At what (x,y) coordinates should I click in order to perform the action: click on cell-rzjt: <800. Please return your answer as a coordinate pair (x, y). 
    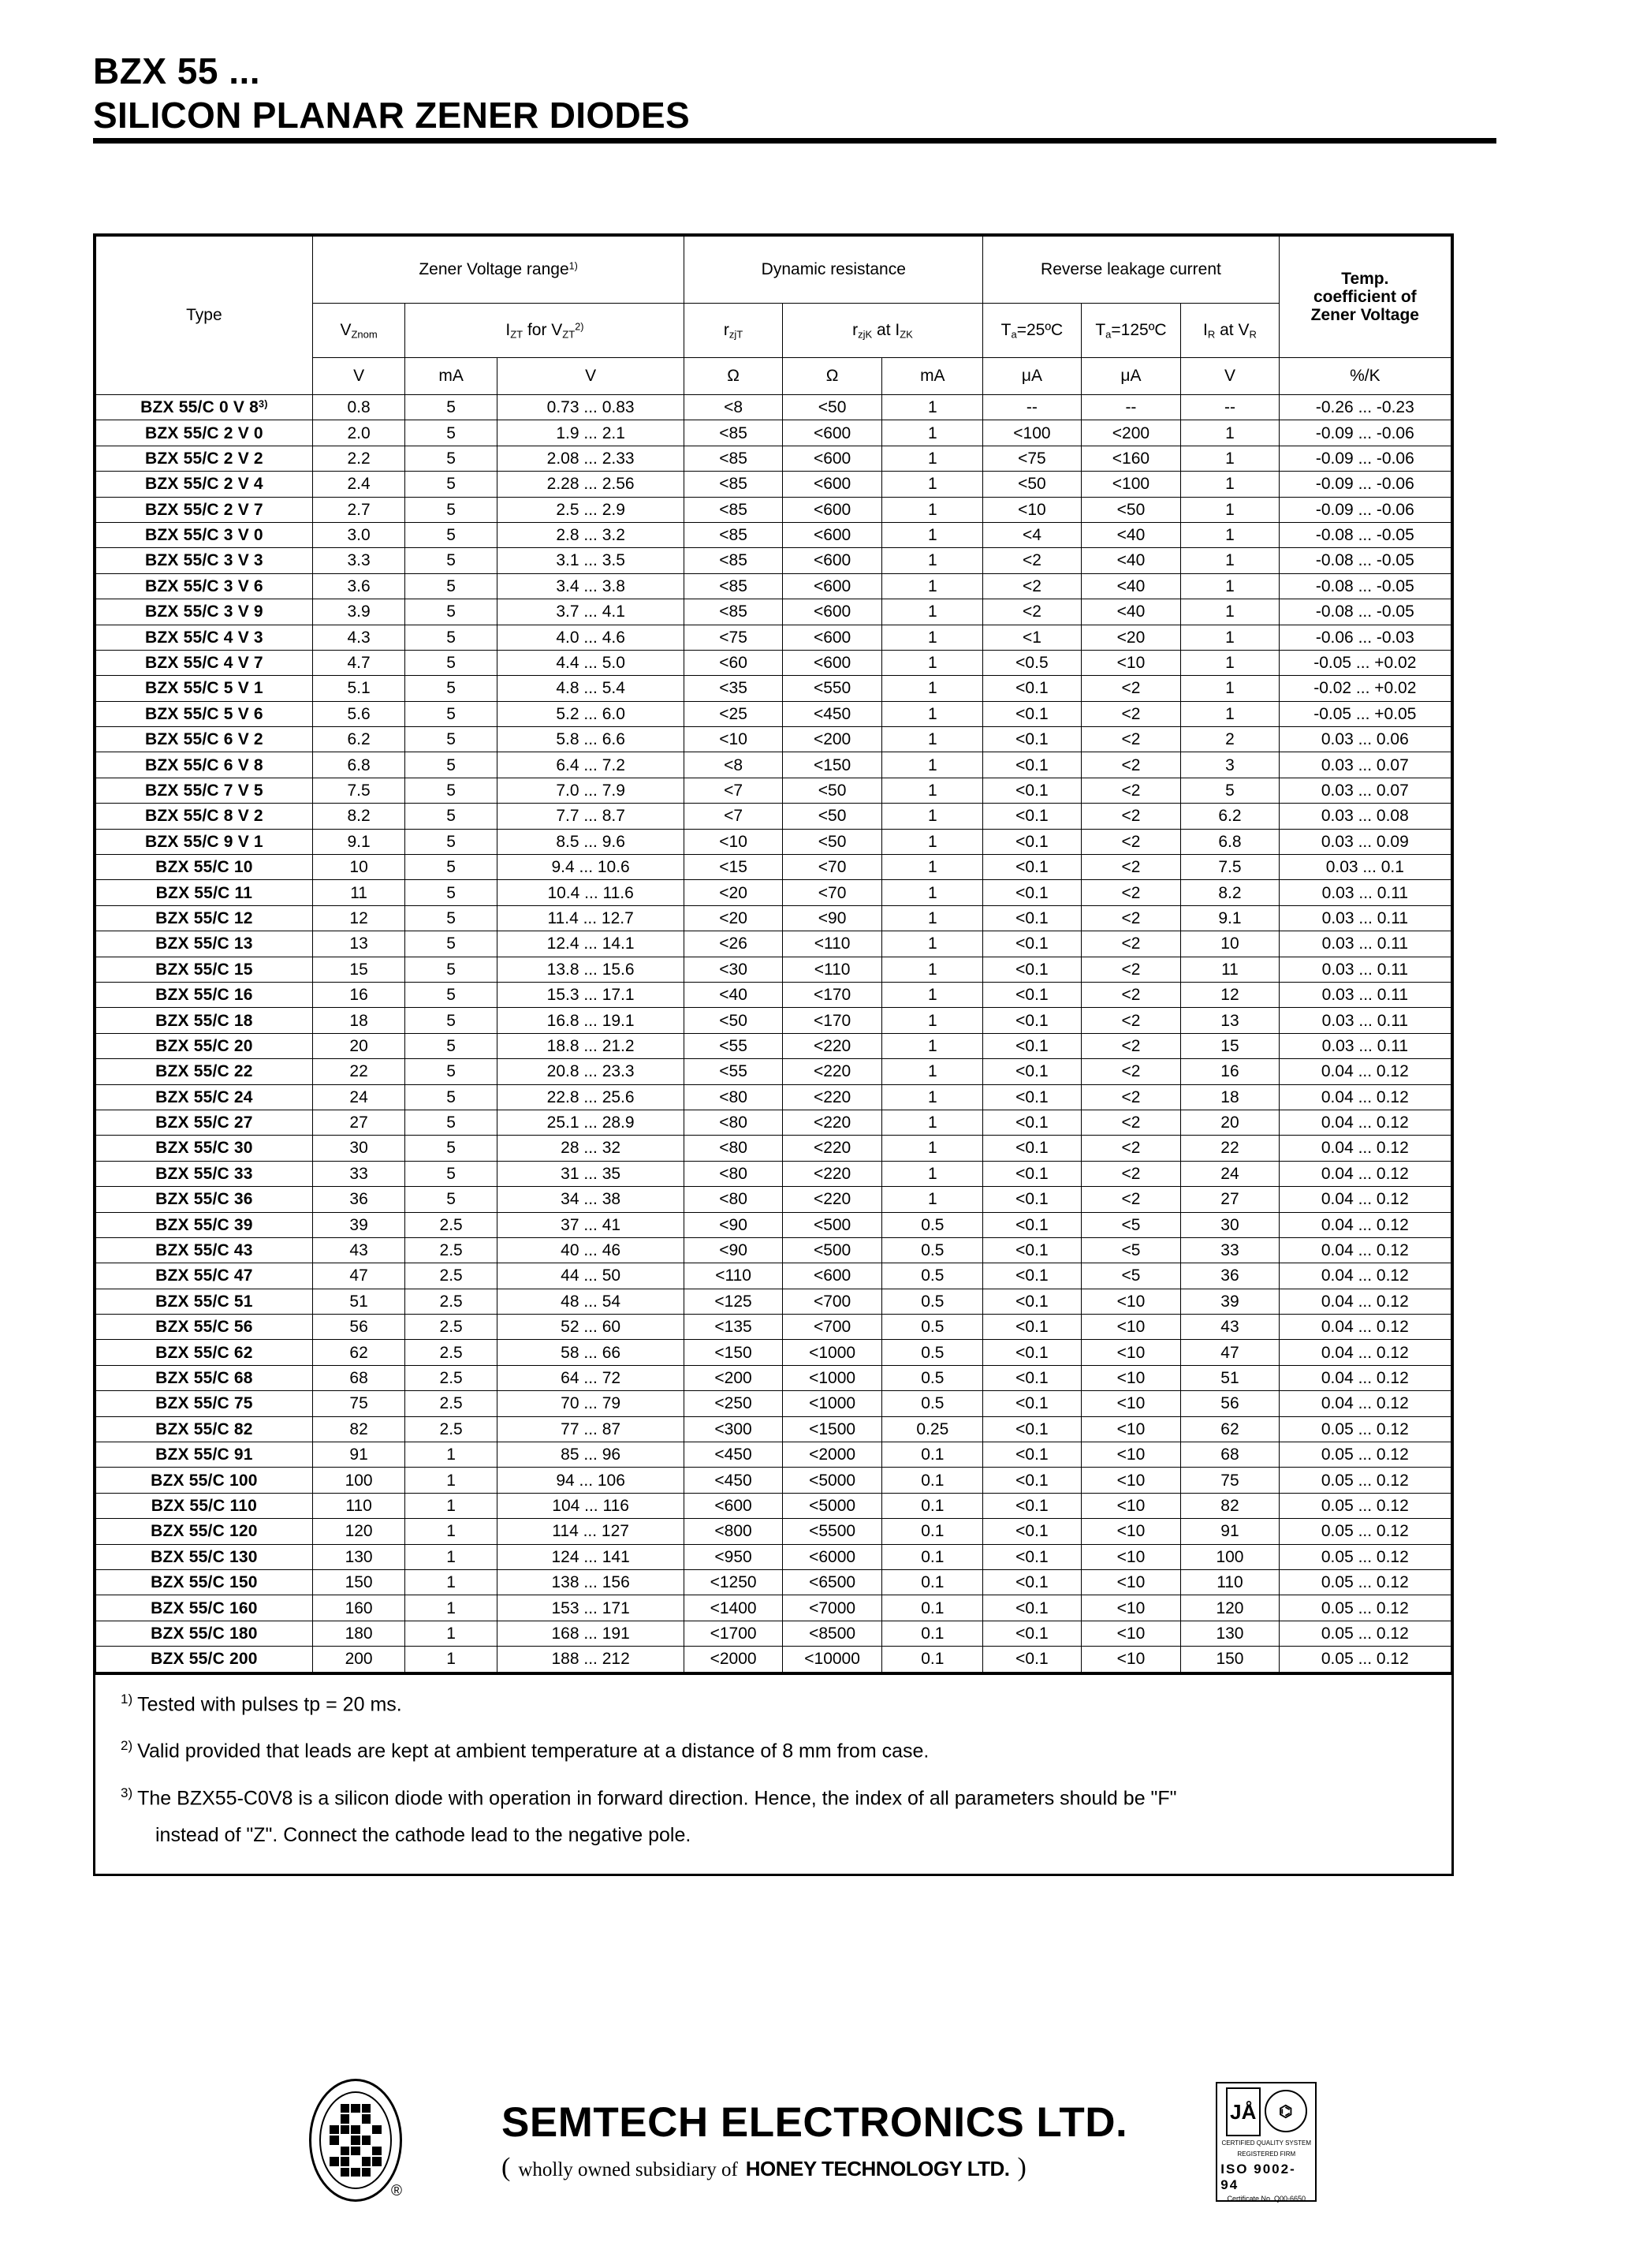
    Looking at the image, I should click on (733, 1531).